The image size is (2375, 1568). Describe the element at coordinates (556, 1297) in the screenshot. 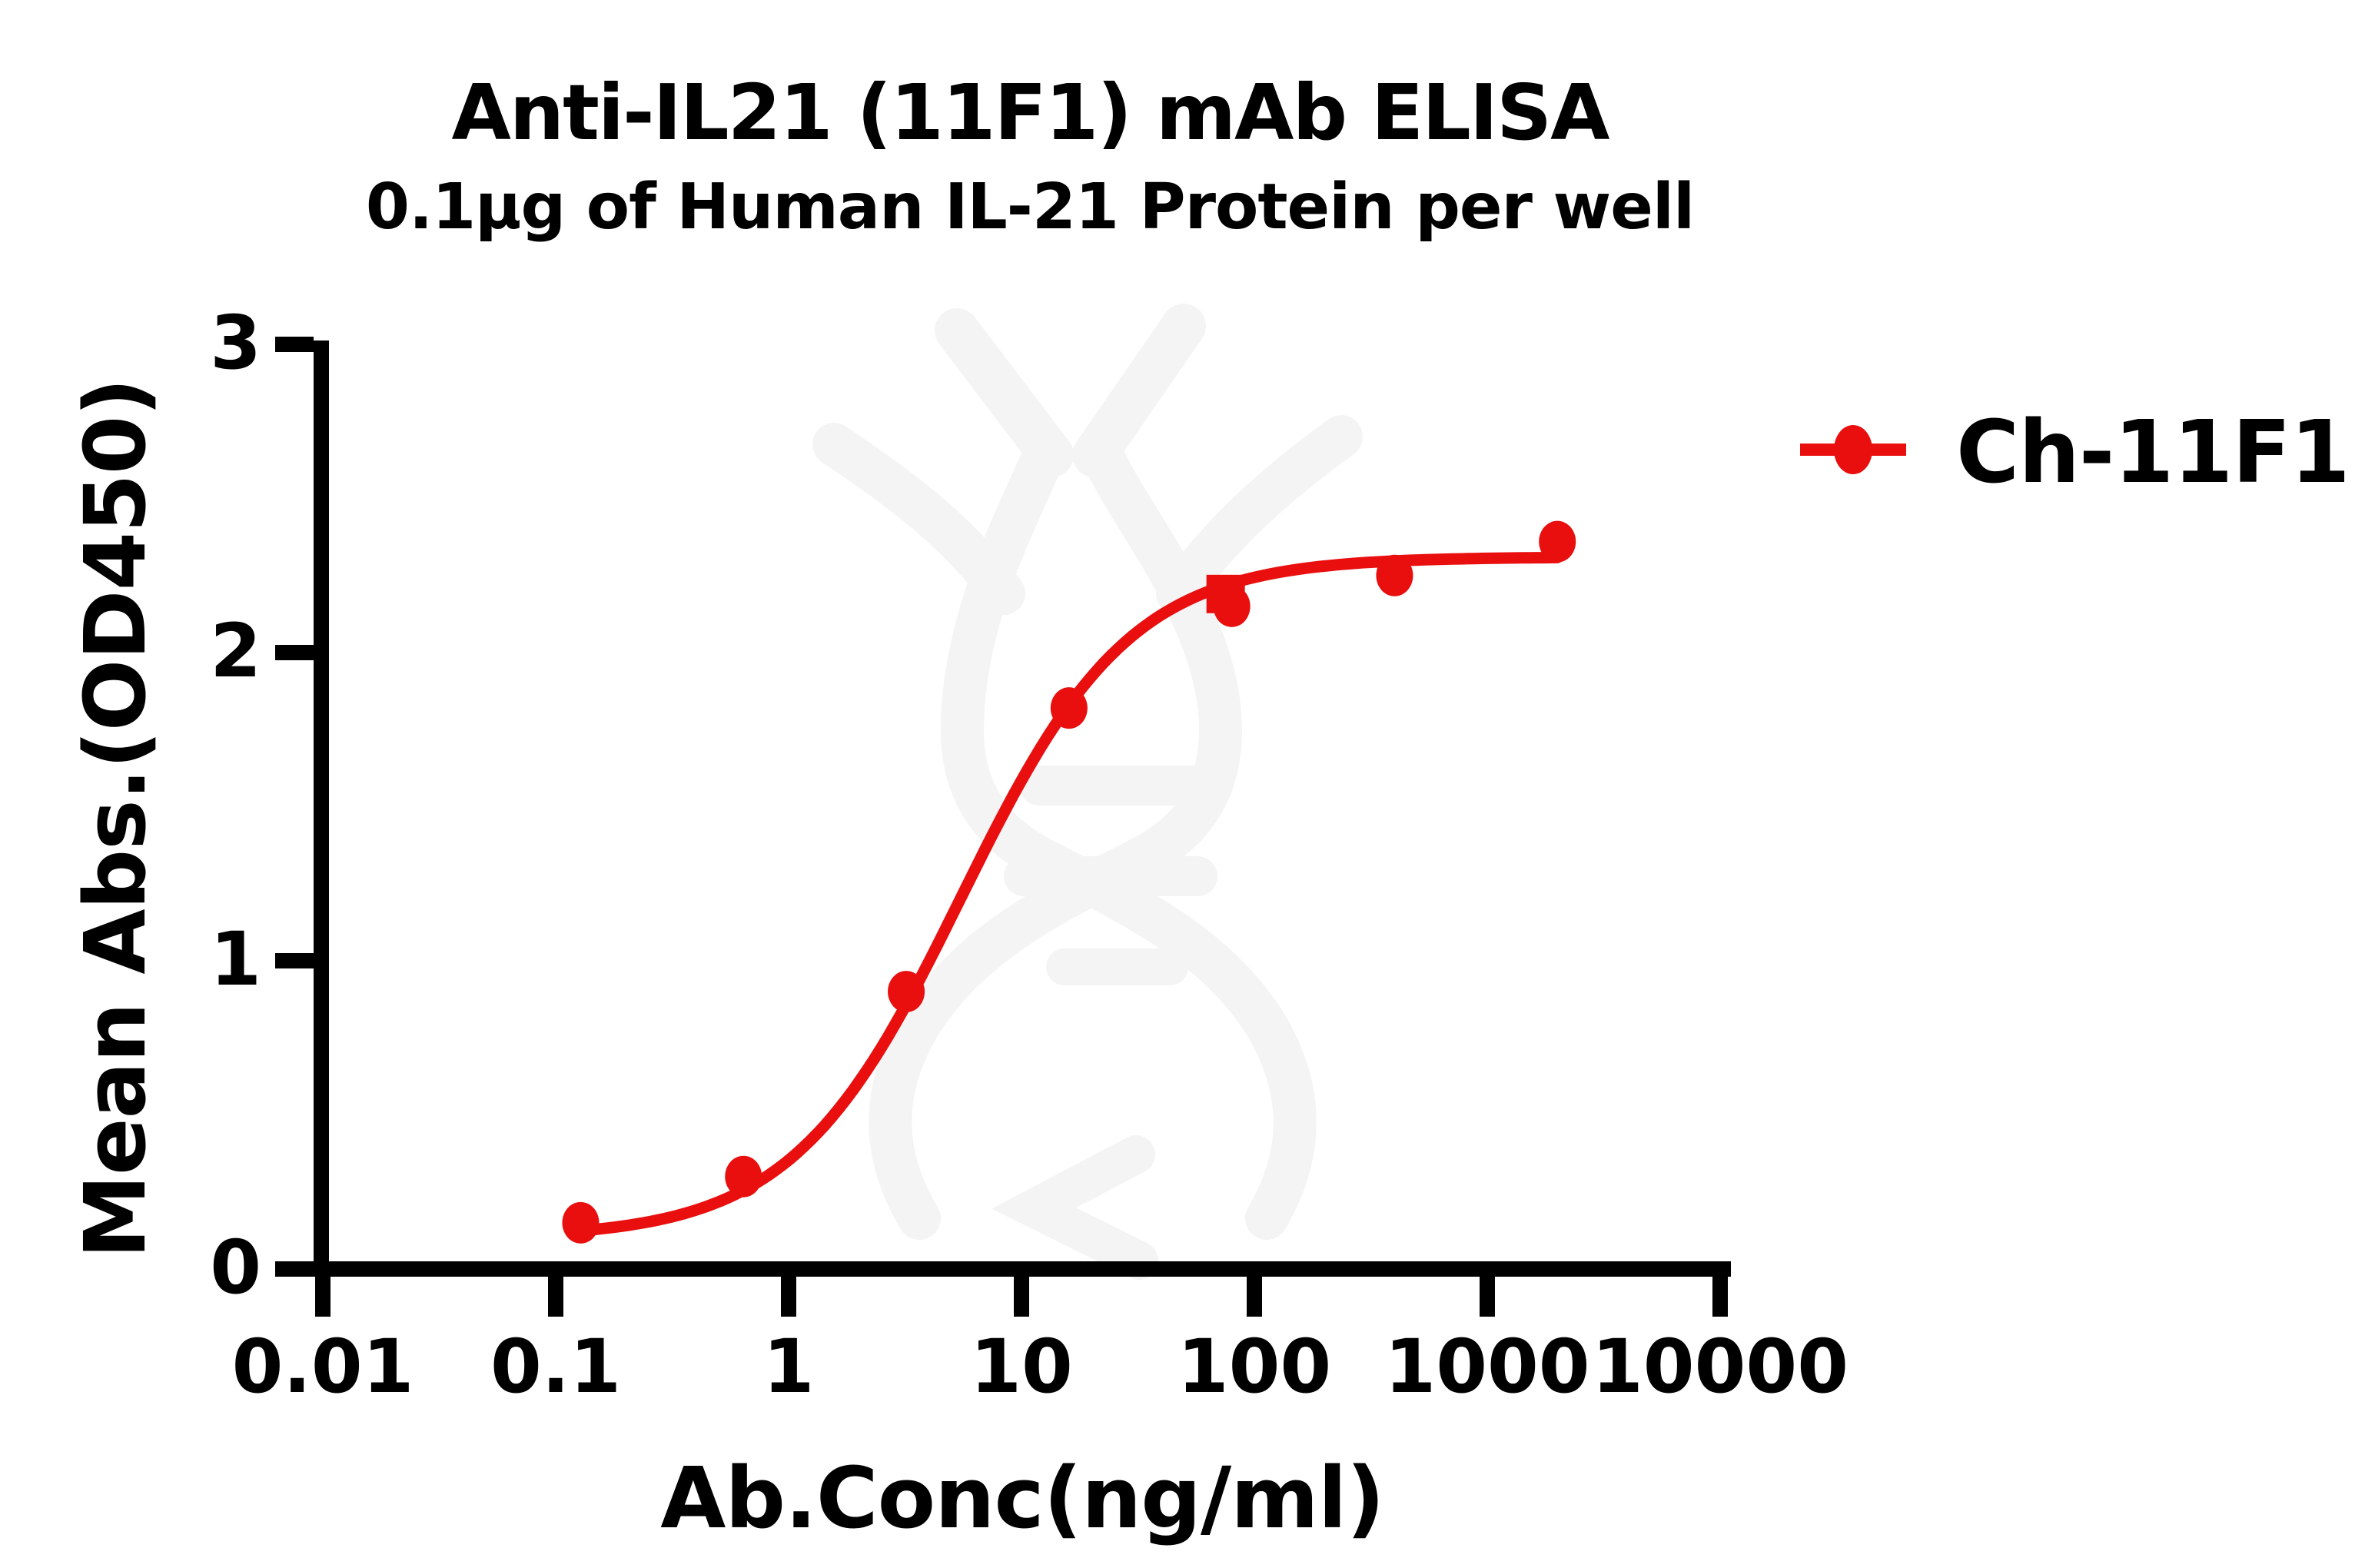

I see `x-tick-0.1` at that location.